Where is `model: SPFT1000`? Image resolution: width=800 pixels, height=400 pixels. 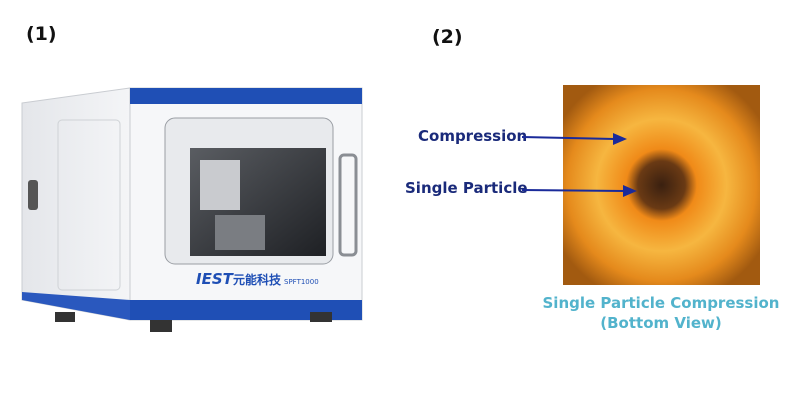 model: SPFT1000 is located at coordinates (301, 282).